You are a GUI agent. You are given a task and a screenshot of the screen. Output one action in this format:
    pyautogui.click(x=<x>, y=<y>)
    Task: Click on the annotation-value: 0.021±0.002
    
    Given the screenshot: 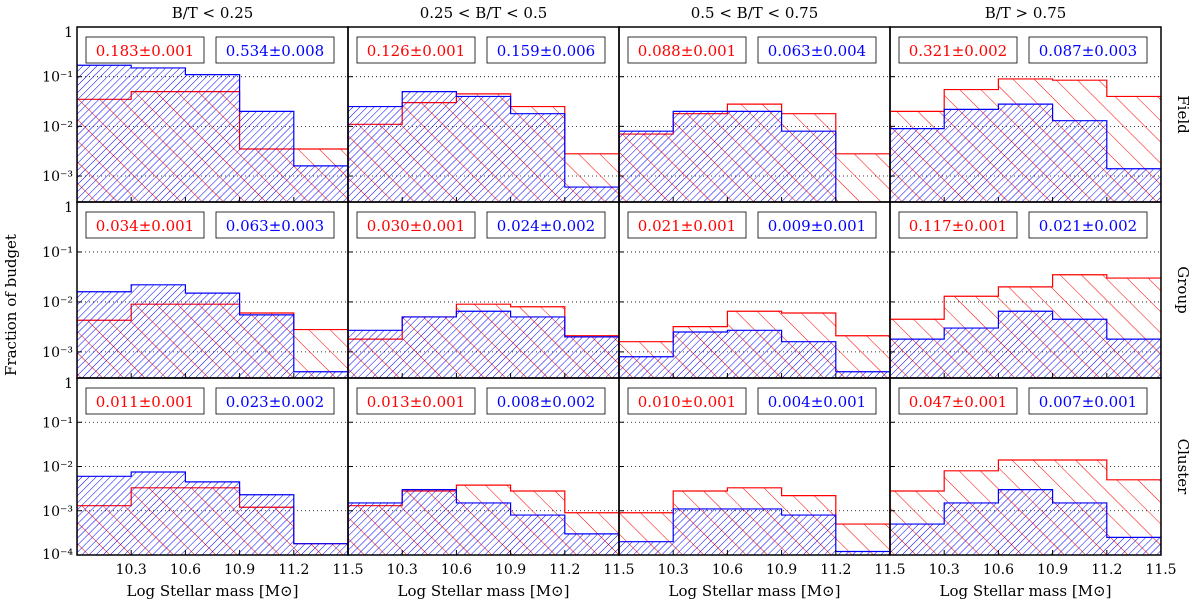 What is the action you would take?
    pyautogui.click(x=1088, y=226)
    